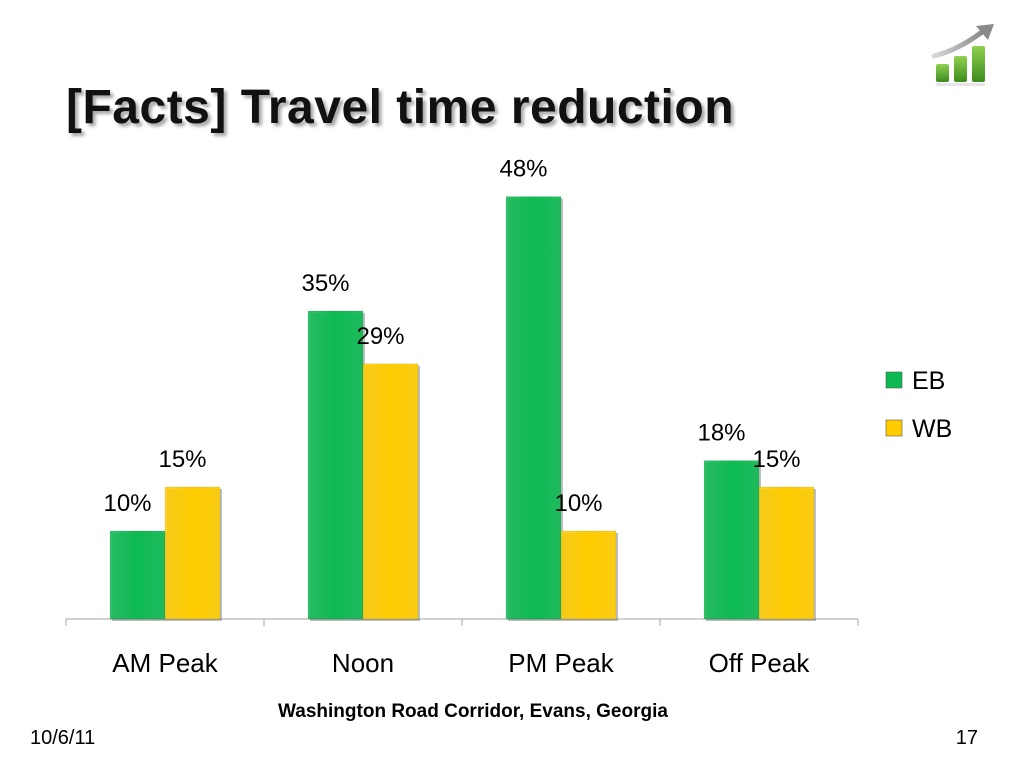 The image size is (1024, 768). Describe the element at coordinates (165, 663) in the screenshot. I see `x-tick-label: AM Peak` at that location.